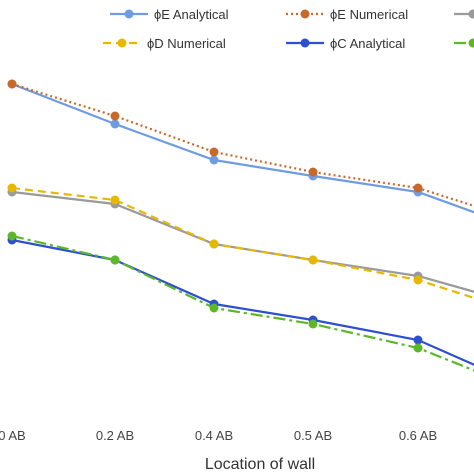  Describe the element at coordinates (260, 464) in the screenshot. I see `x-axis-title: Location of wall` at that location.